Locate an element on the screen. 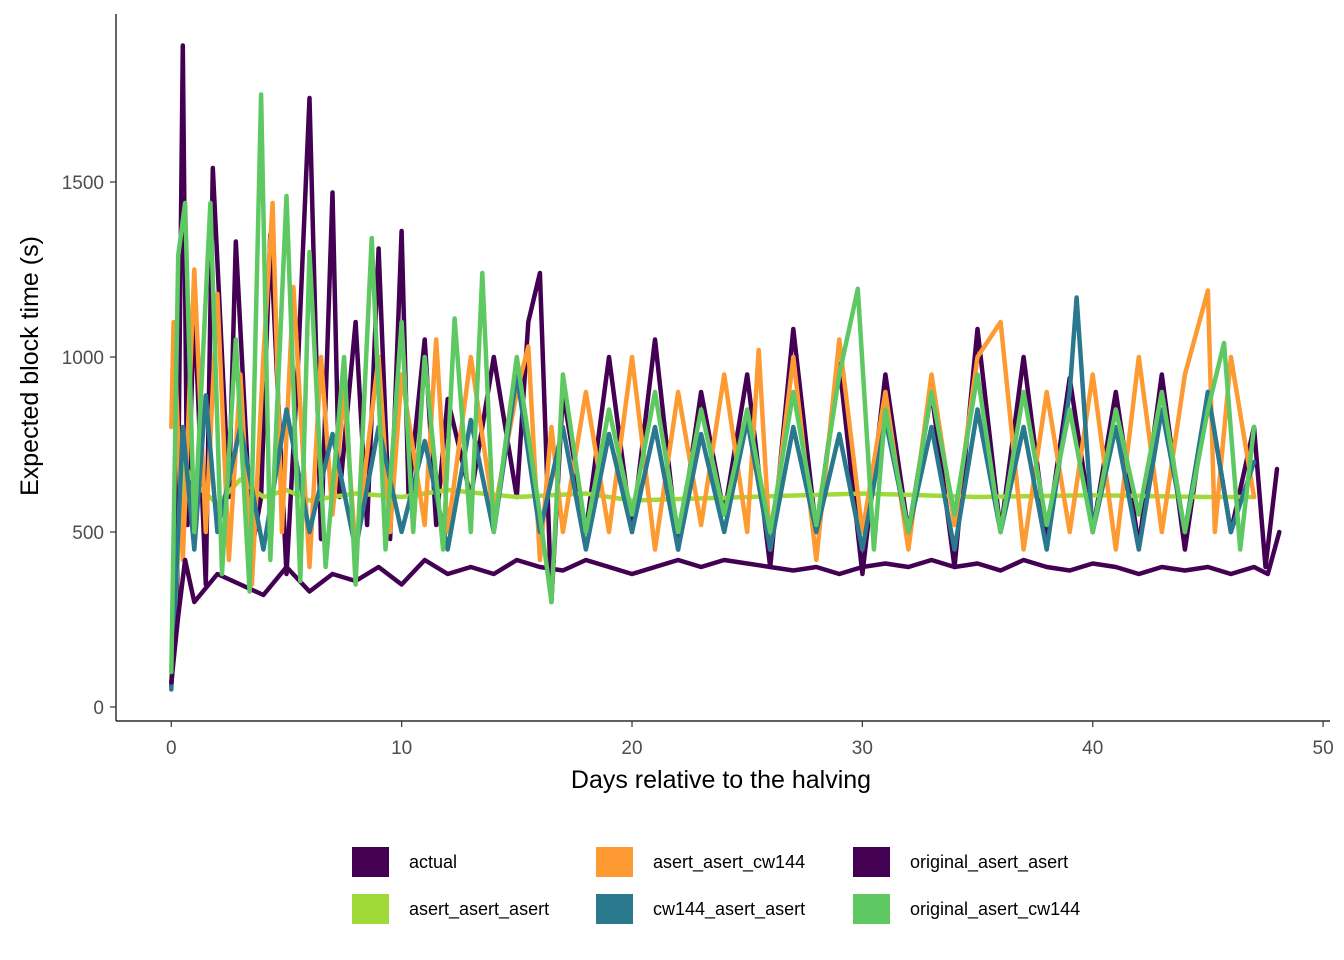 This screenshot has height=960, width=1344. y-tick-label: 500 is located at coordinates (88, 533).